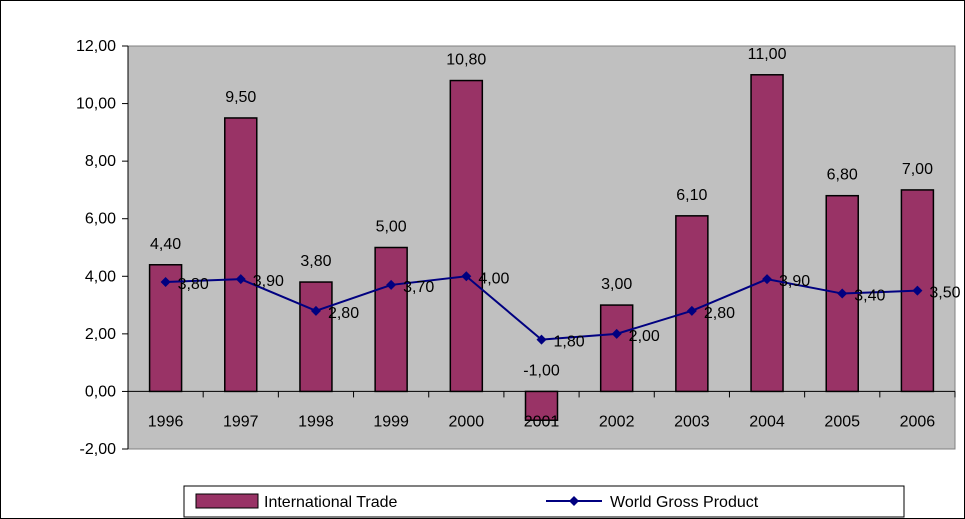  What do you see at coordinates (691, 195) in the screenshot?
I see `bar-data-label: 6,10` at bounding box center [691, 195].